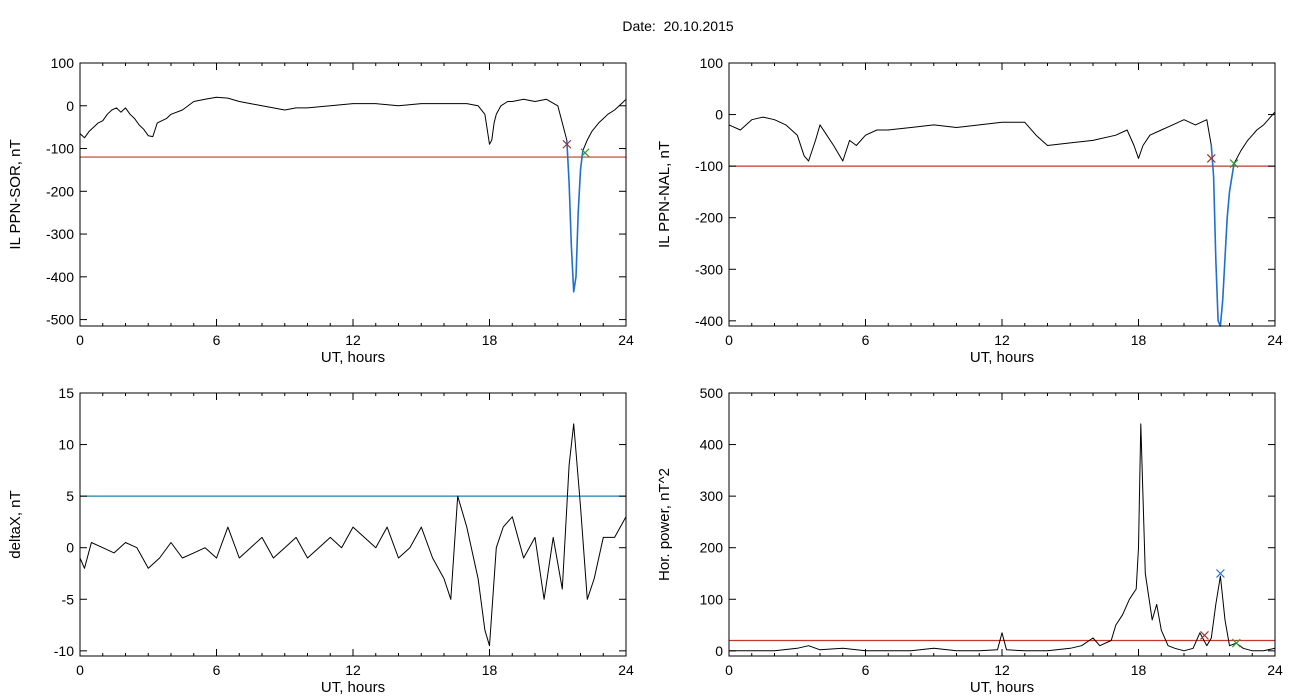 The height and width of the screenshot is (700, 1300). I want to click on y-tick-label: 400, so click(712, 445).